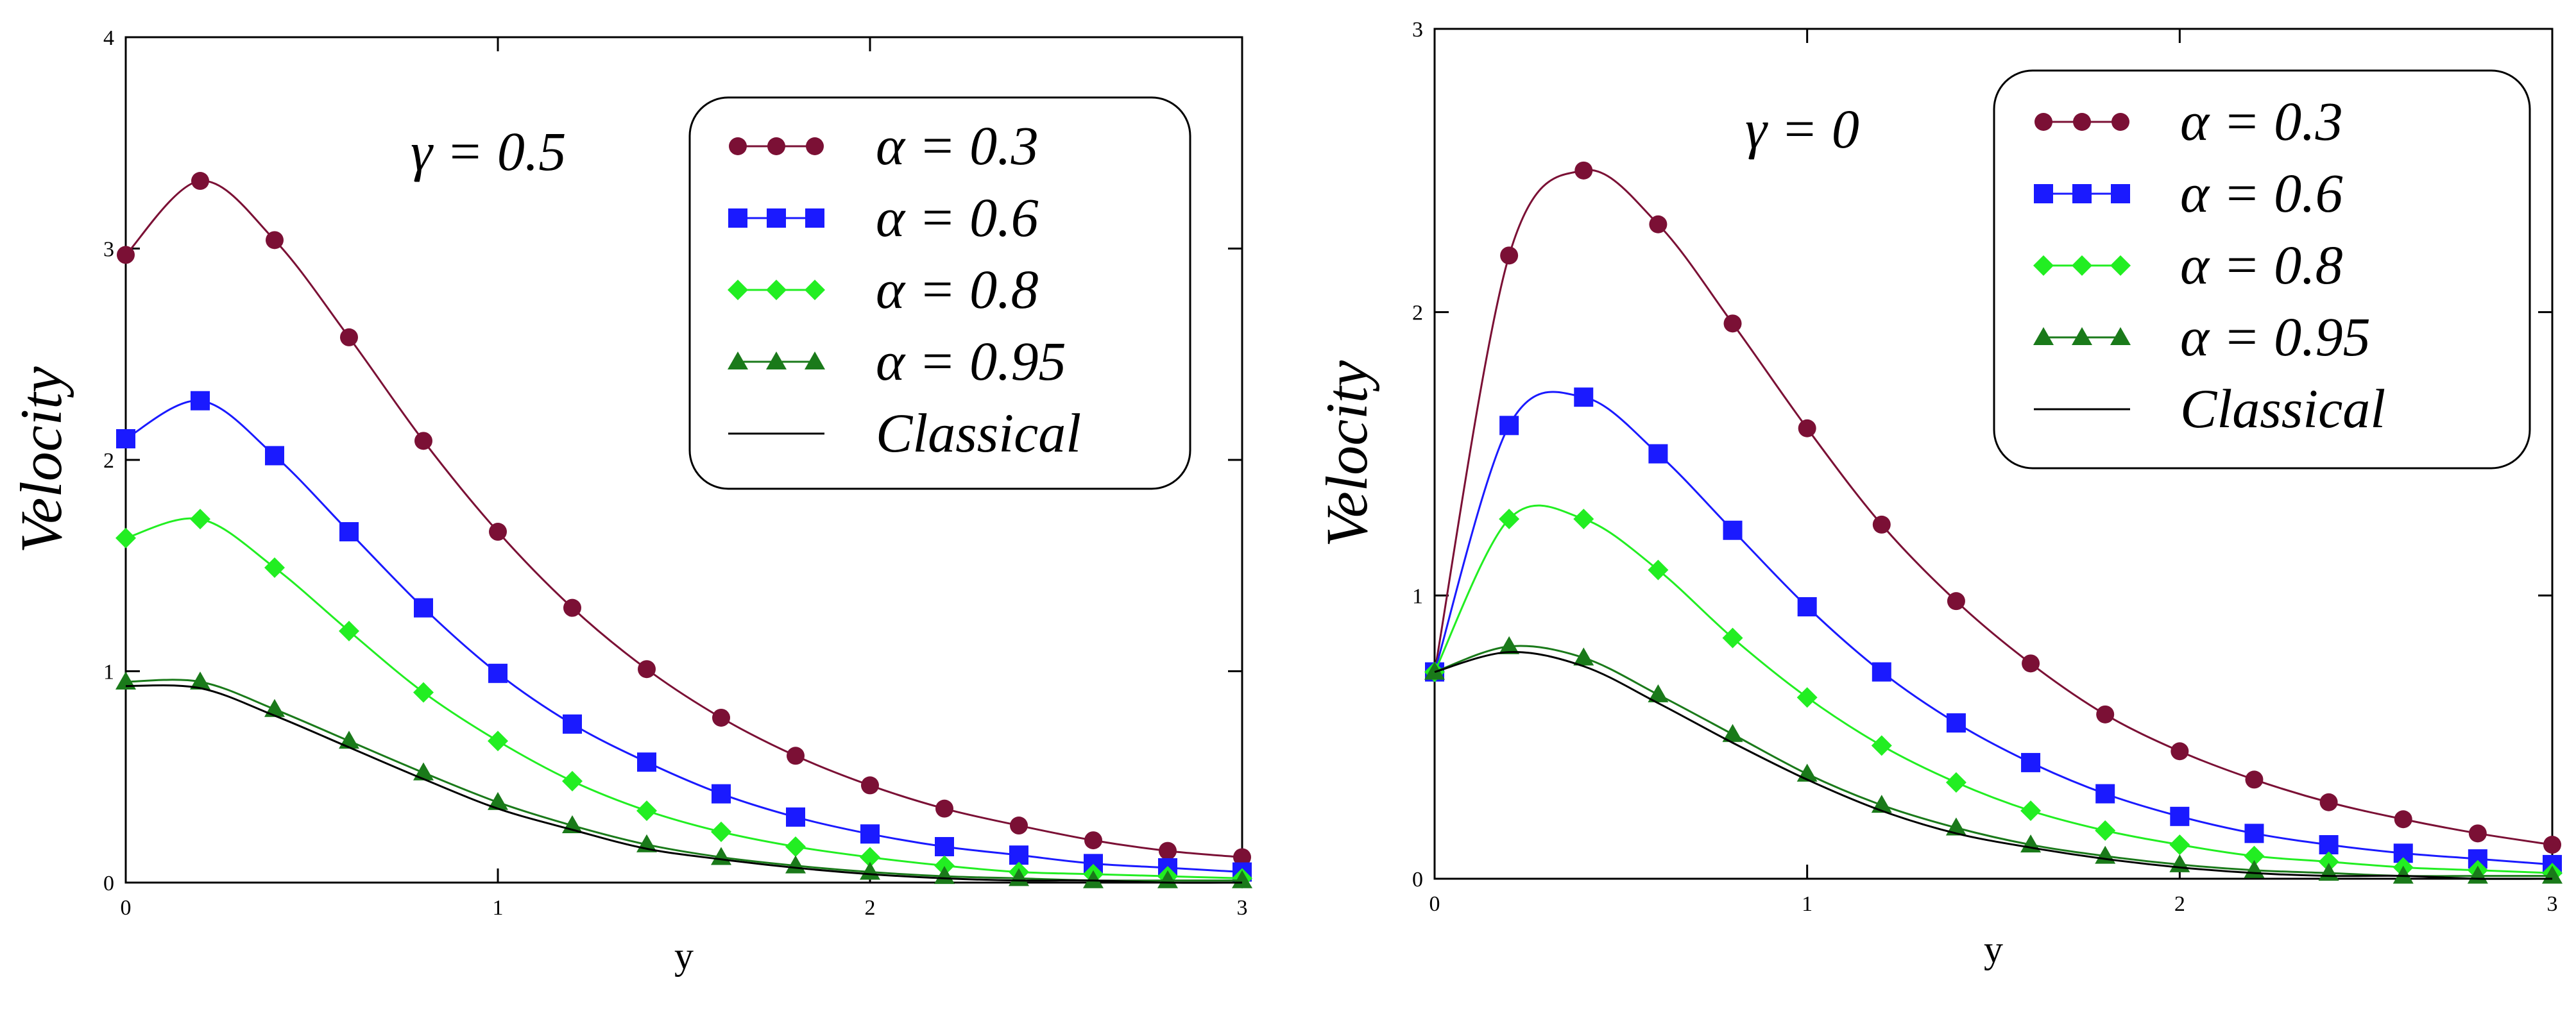  Describe the element at coordinates (2275, 337) in the screenshot. I see `legend-label: α = 0.95` at that location.